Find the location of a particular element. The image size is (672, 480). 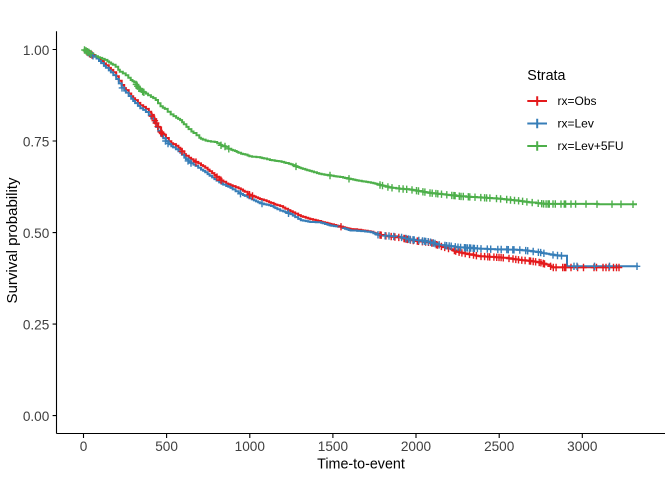

svg-text: rx=Lev is located at coordinates (576, 124).